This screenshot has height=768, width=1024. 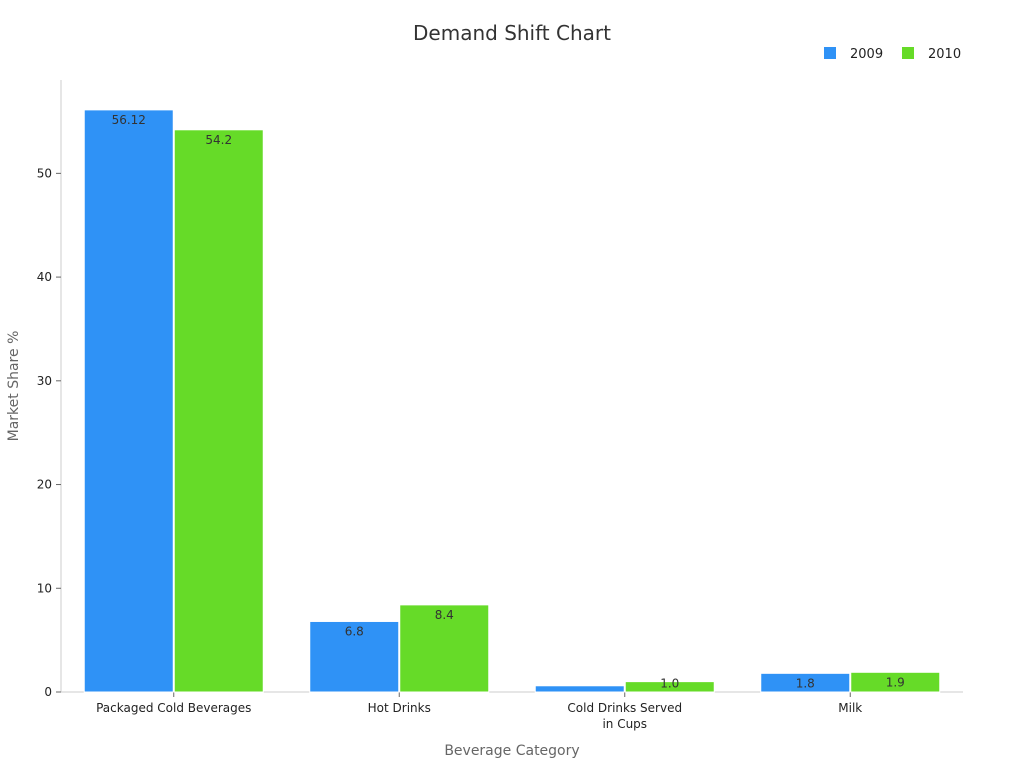 What do you see at coordinates (14, 386) in the screenshot?
I see `y-axis-title: Market Share %` at bounding box center [14, 386].